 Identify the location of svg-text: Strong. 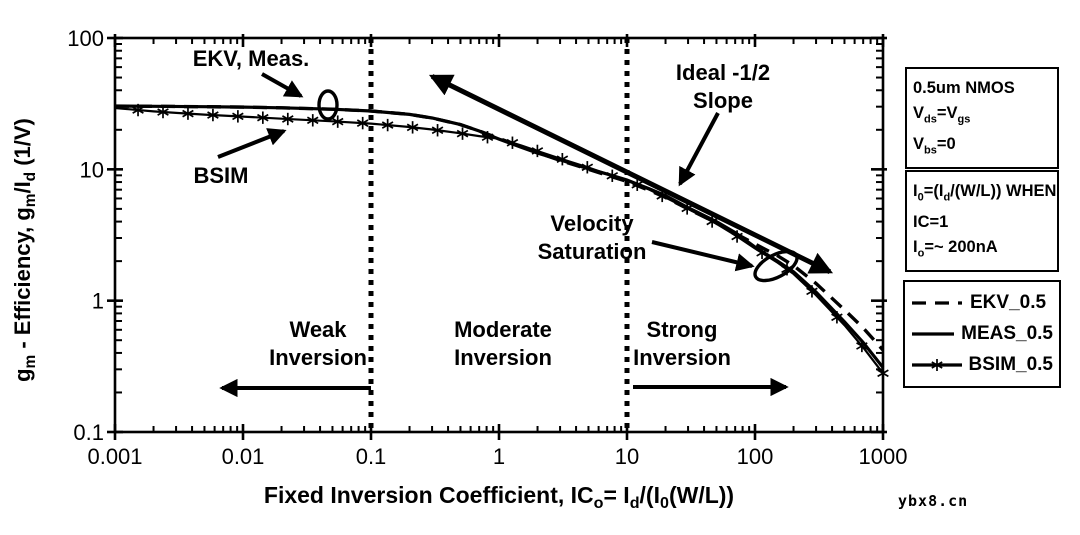
(682, 329).